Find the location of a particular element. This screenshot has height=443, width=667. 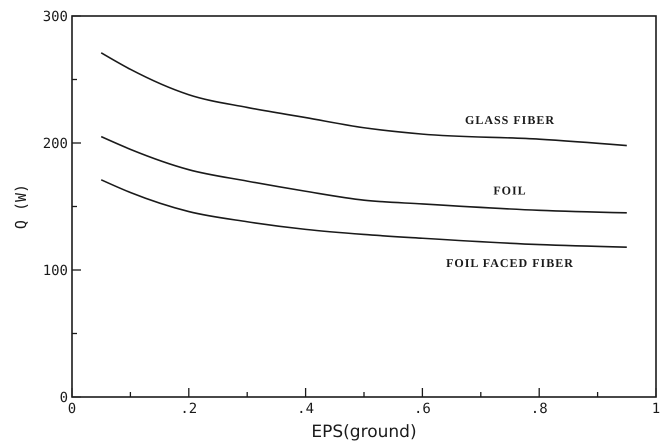

x-tick-label: .4 is located at coordinates (305, 409).